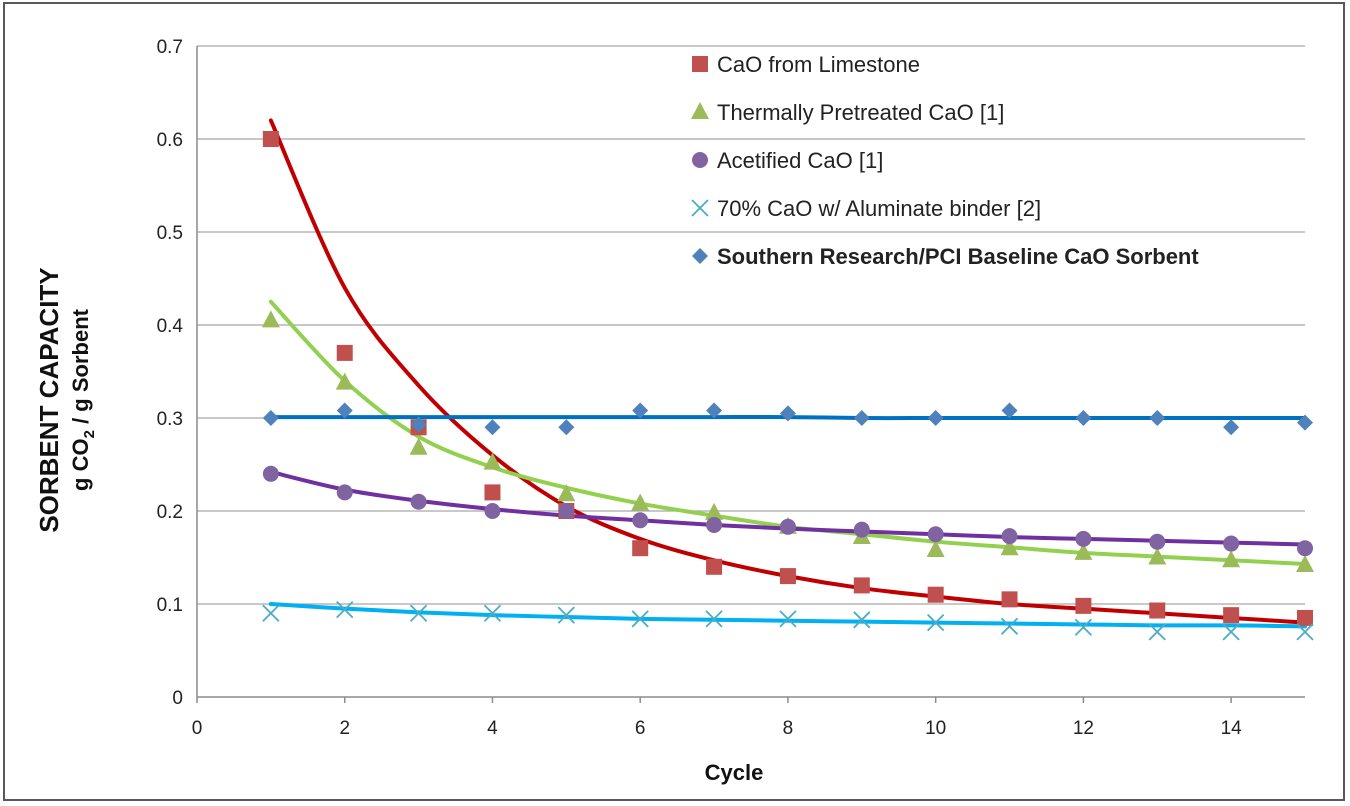  What do you see at coordinates (170, 419) in the screenshot?
I see `y-tick-label: 0.3` at bounding box center [170, 419].